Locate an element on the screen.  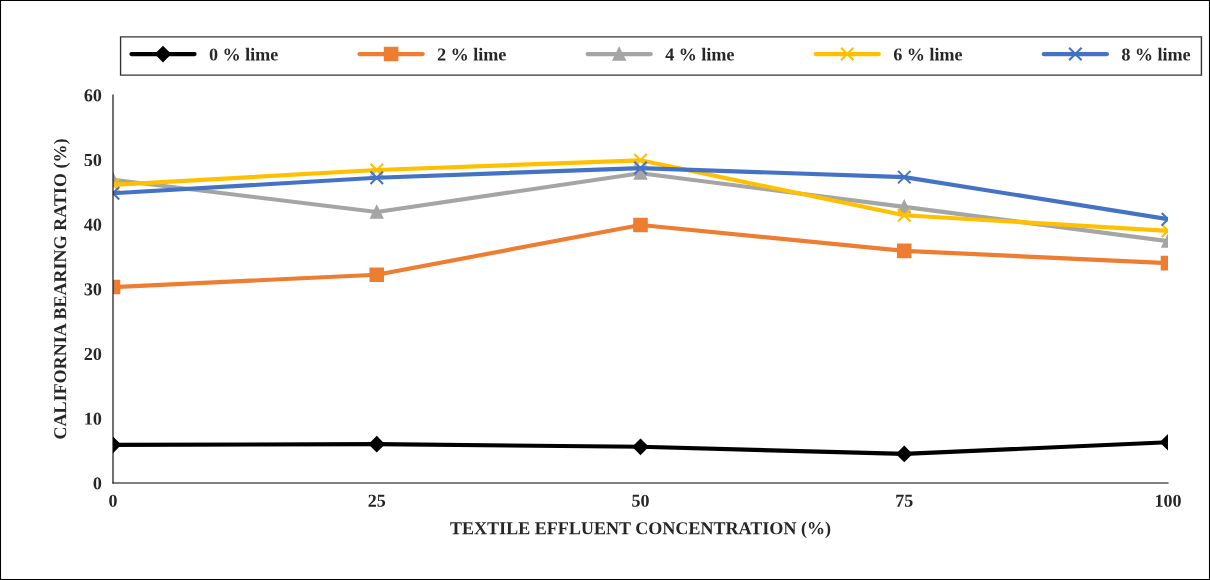
x-tick-label: 50 is located at coordinates (640, 500).